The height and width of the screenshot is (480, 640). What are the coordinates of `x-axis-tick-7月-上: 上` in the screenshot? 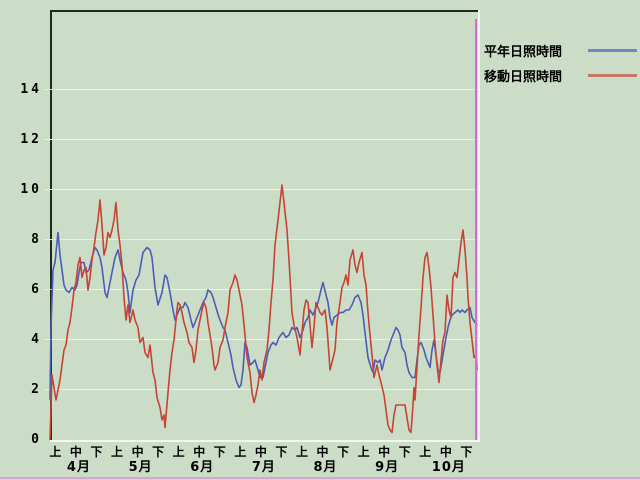 It's located at (240, 452).